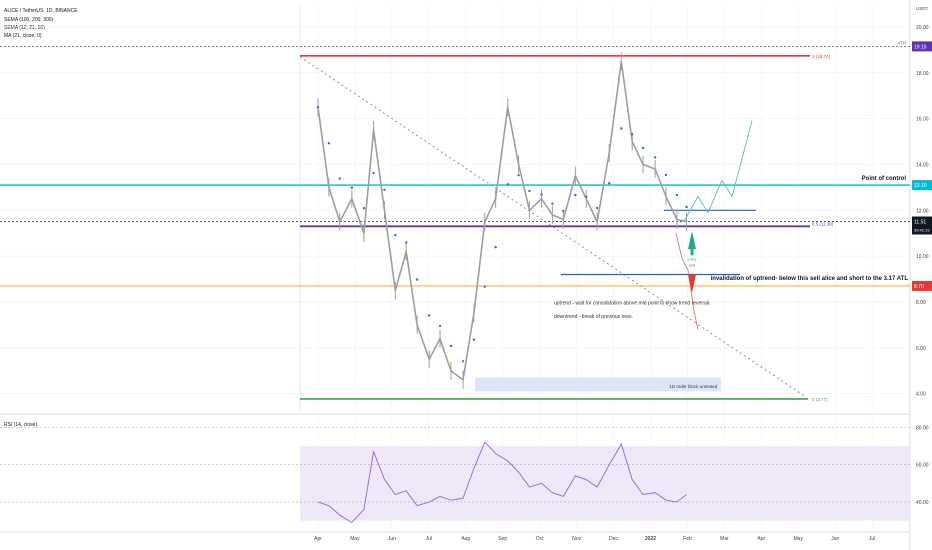  What do you see at coordinates (922, 8) in the screenshot?
I see `currency-label: USDT` at bounding box center [922, 8].